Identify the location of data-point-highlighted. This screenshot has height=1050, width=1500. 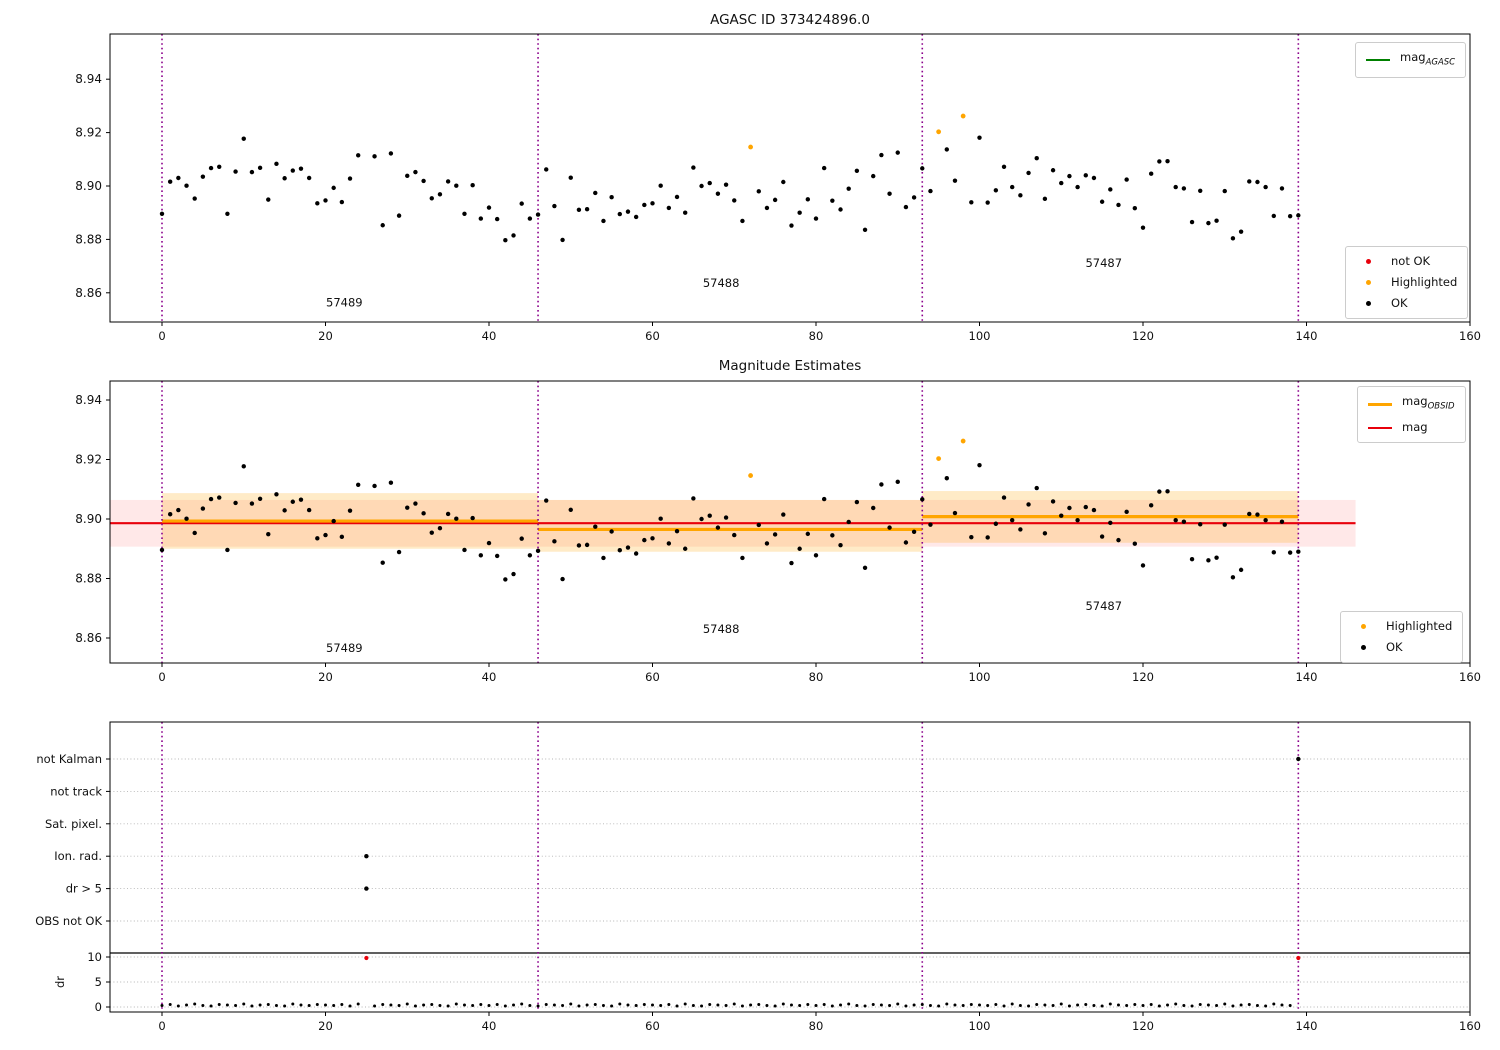
(750, 475).